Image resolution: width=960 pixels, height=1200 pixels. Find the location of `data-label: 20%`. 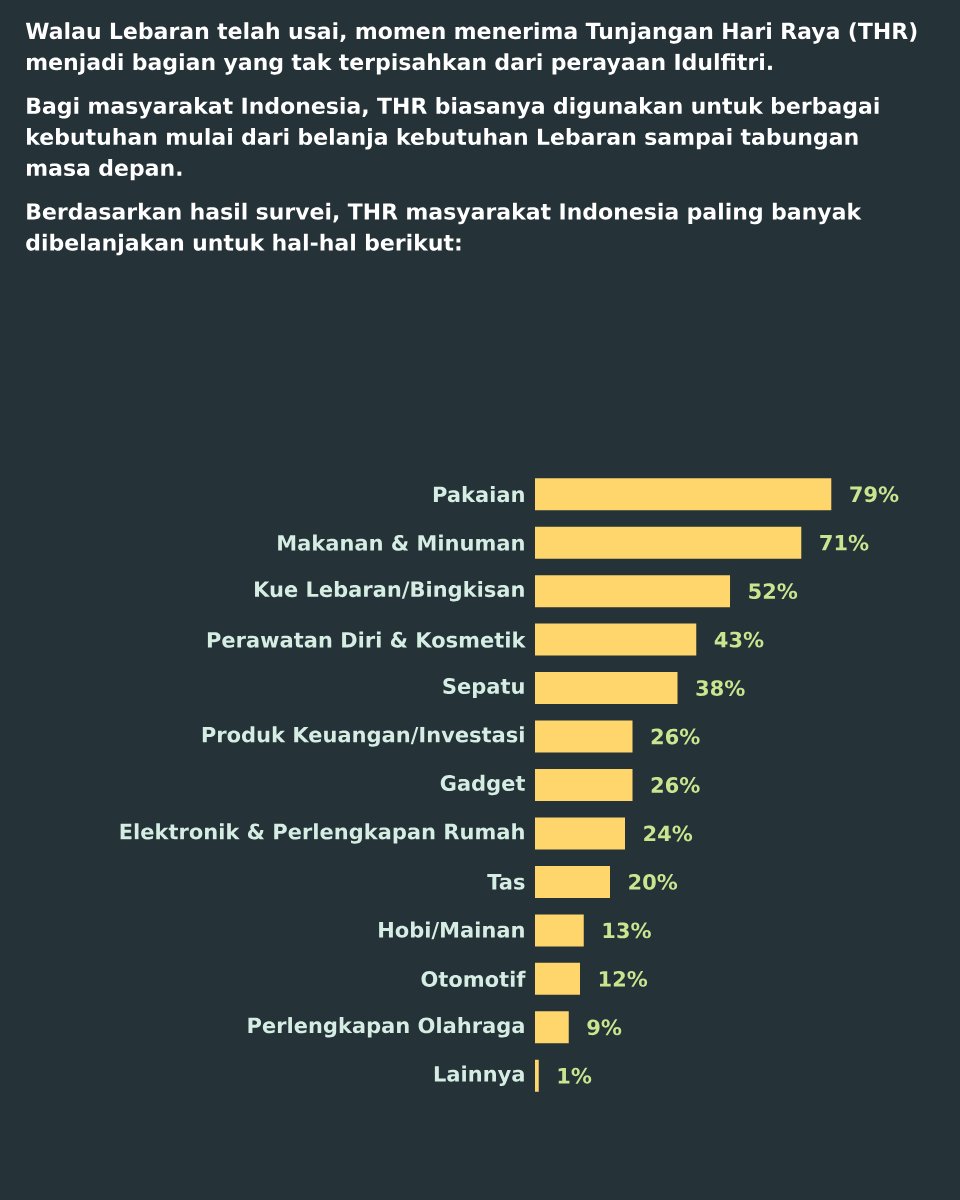

data-label: 20% is located at coordinates (653, 881).